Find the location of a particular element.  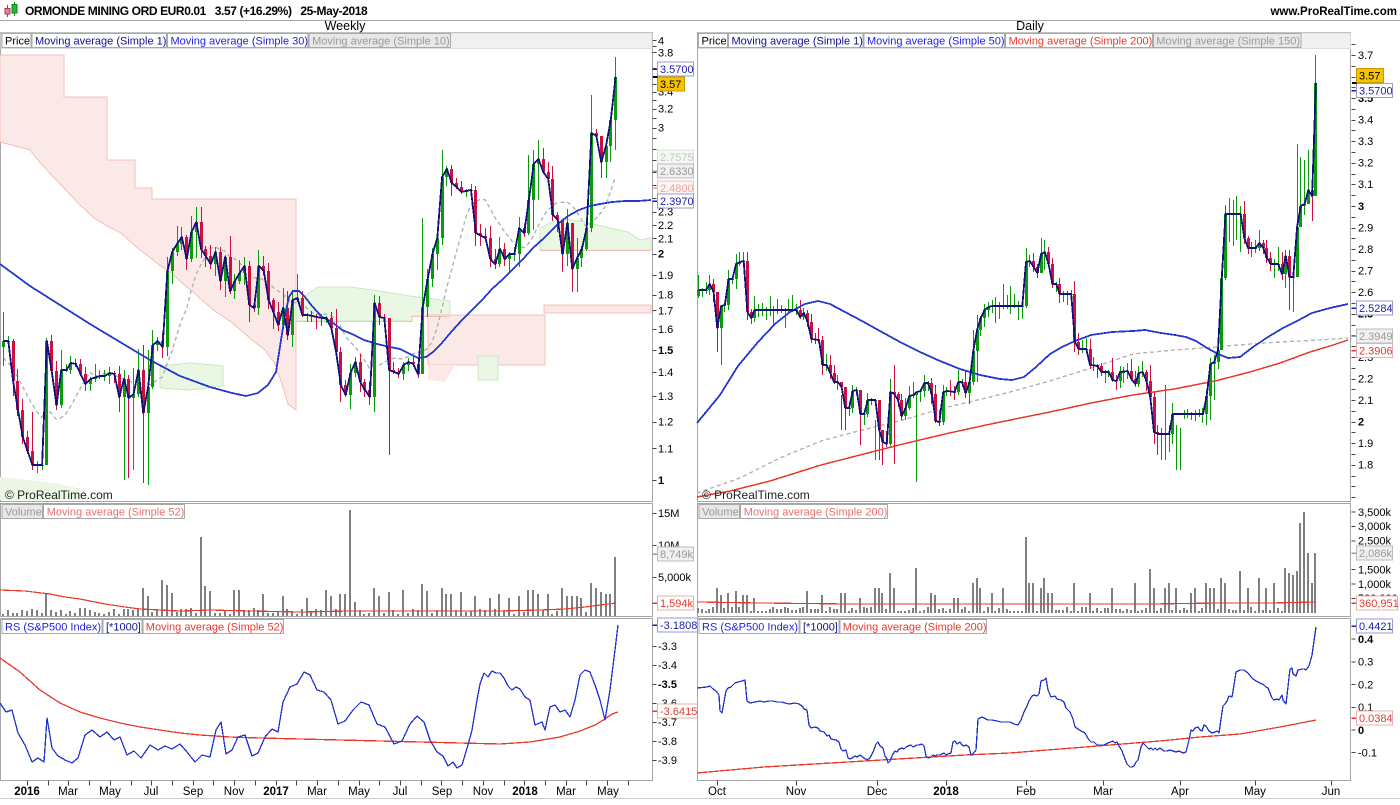

svg-text: 0.4 is located at coordinates (1366, 640).